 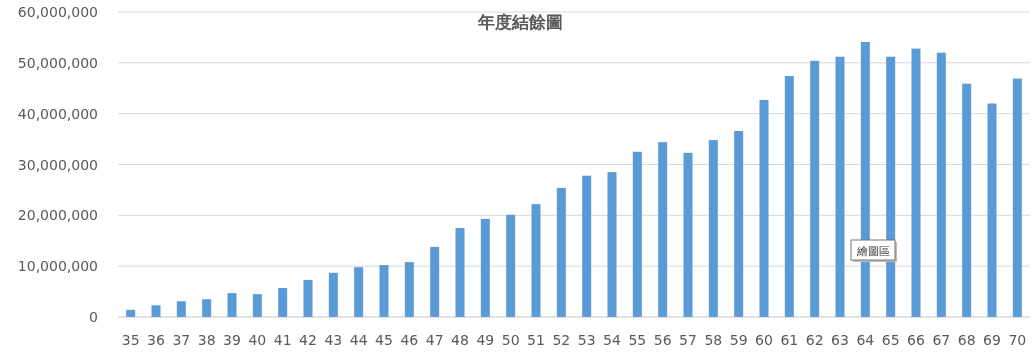 I want to click on x-tick-label: 64, so click(x=865, y=340).